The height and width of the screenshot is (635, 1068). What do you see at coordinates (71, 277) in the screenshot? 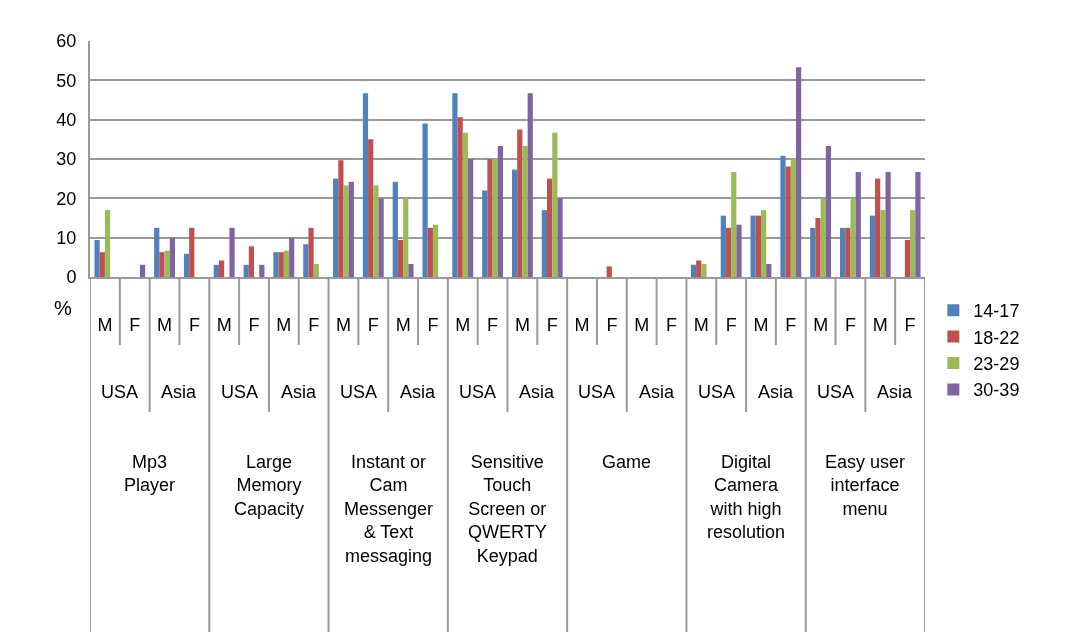
I see `y-tick-label: 0` at bounding box center [71, 277].